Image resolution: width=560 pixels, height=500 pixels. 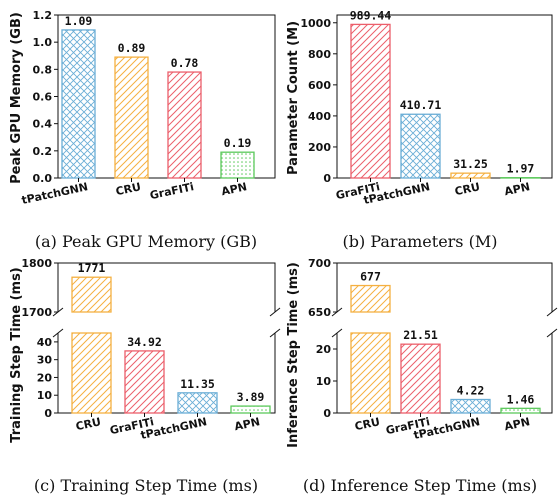 What do you see at coordinates (420, 241) in the screenshot?
I see `panel-b-caption: (b) Parameters (M)` at bounding box center [420, 241].